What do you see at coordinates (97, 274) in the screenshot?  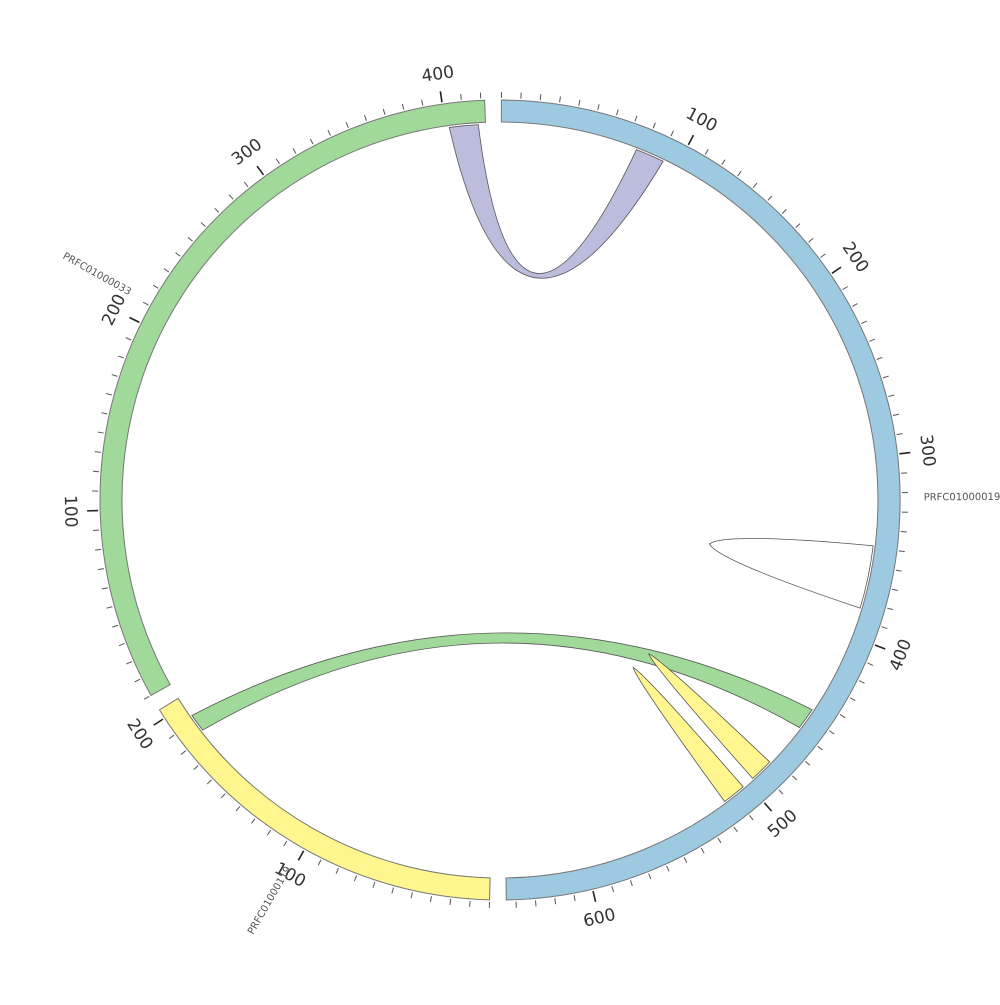 I see `segment-label-prfc01000033: PRFC01000033` at bounding box center [97, 274].